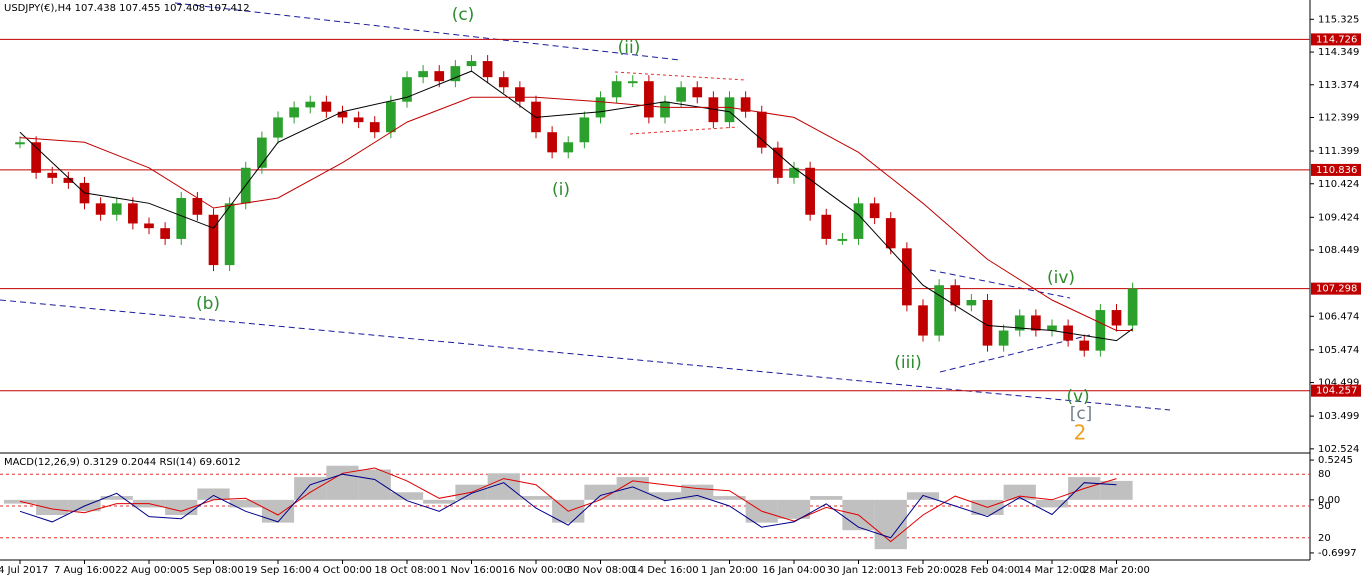  What do you see at coordinates (1338, 383) in the screenshot?
I see `y-tick-label: 104.499` at bounding box center [1338, 383].